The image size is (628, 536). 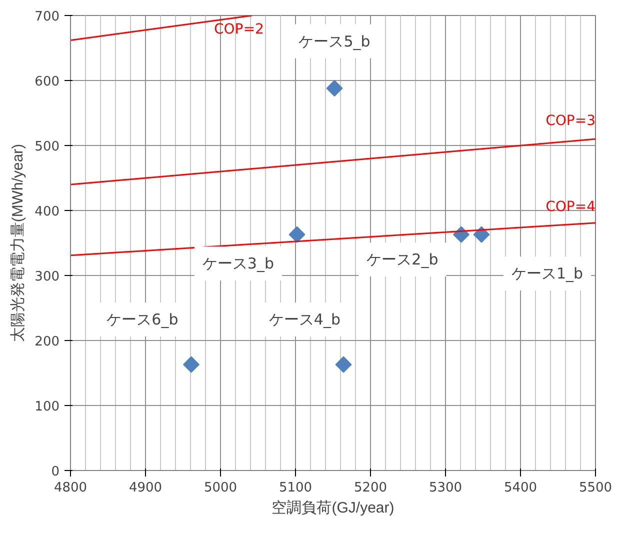 What do you see at coordinates (47, 147) in the screenshot?
I see `y-tick-label: 500` at bounding box center [47, 147].